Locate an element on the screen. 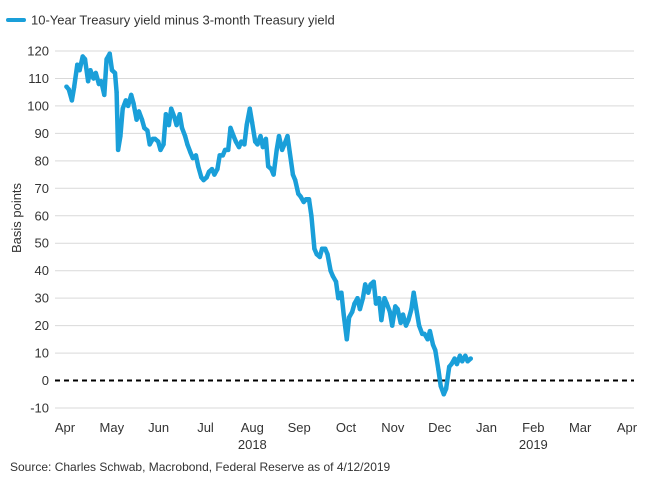  y-tick-label: 30 is located at coordinates (42, 298).